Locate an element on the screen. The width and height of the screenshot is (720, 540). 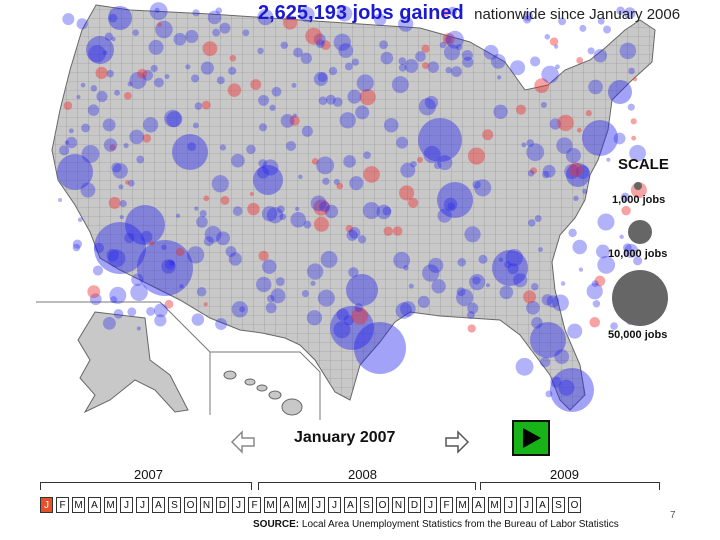
scale-circle-medium is located at coordinates (640, 232).